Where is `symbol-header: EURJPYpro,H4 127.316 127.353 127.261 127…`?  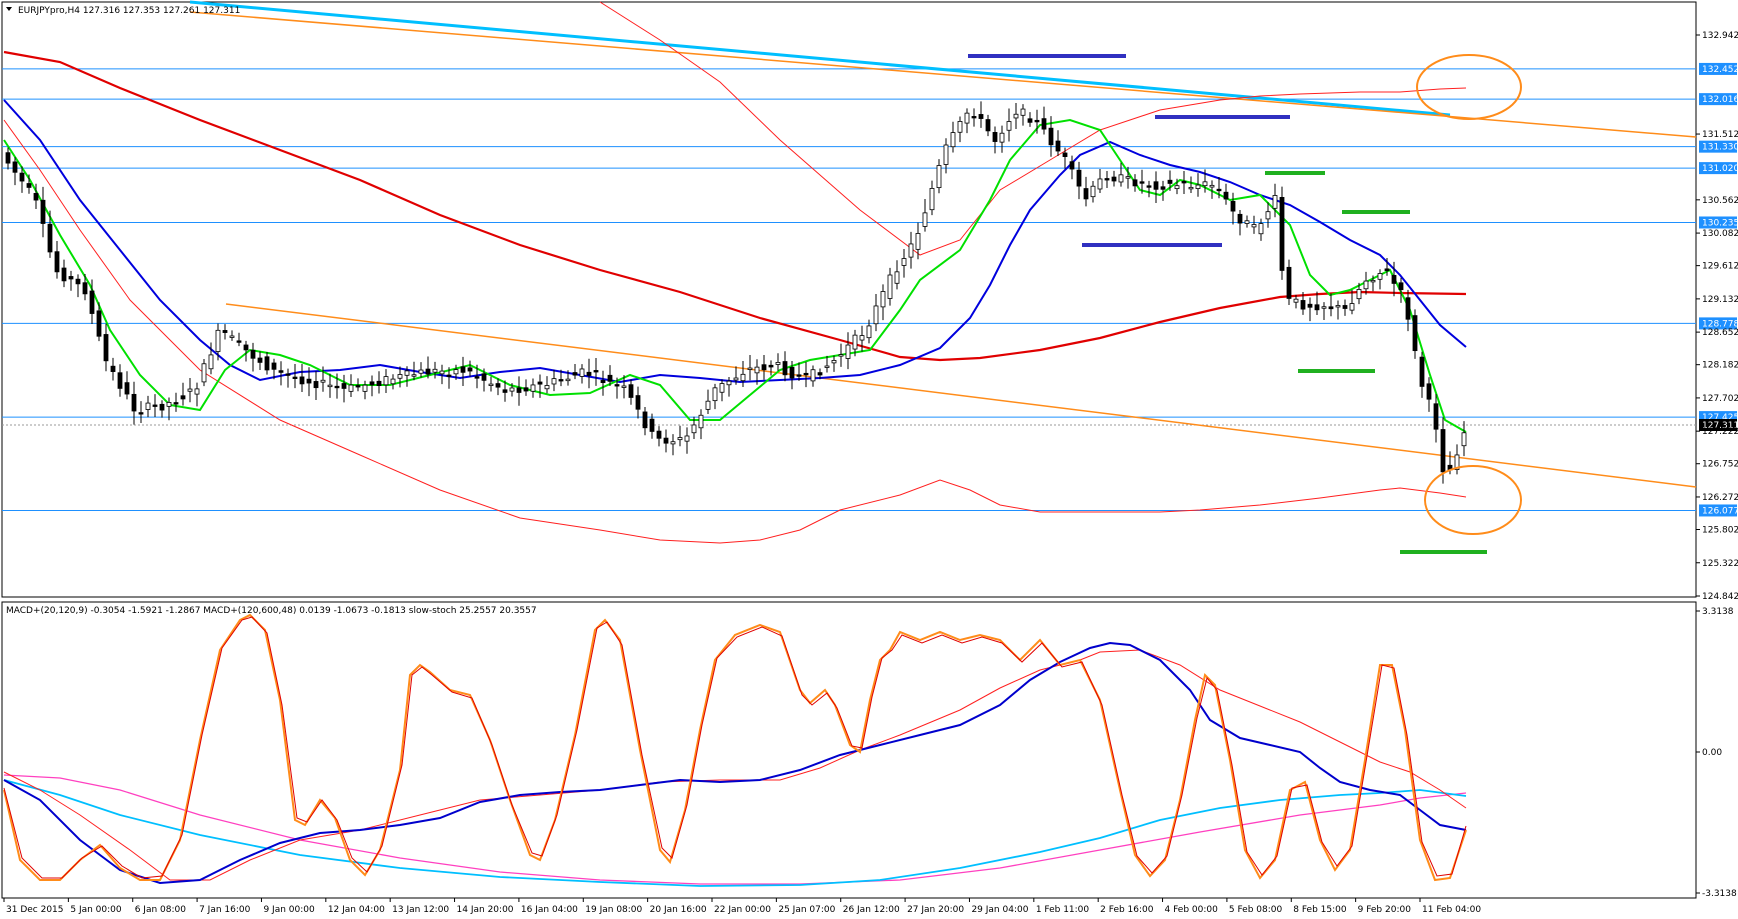 symbol-header: EURJPYpro,H4 127.316 127.353 127.261 127… is located at coordinates (129, 11).